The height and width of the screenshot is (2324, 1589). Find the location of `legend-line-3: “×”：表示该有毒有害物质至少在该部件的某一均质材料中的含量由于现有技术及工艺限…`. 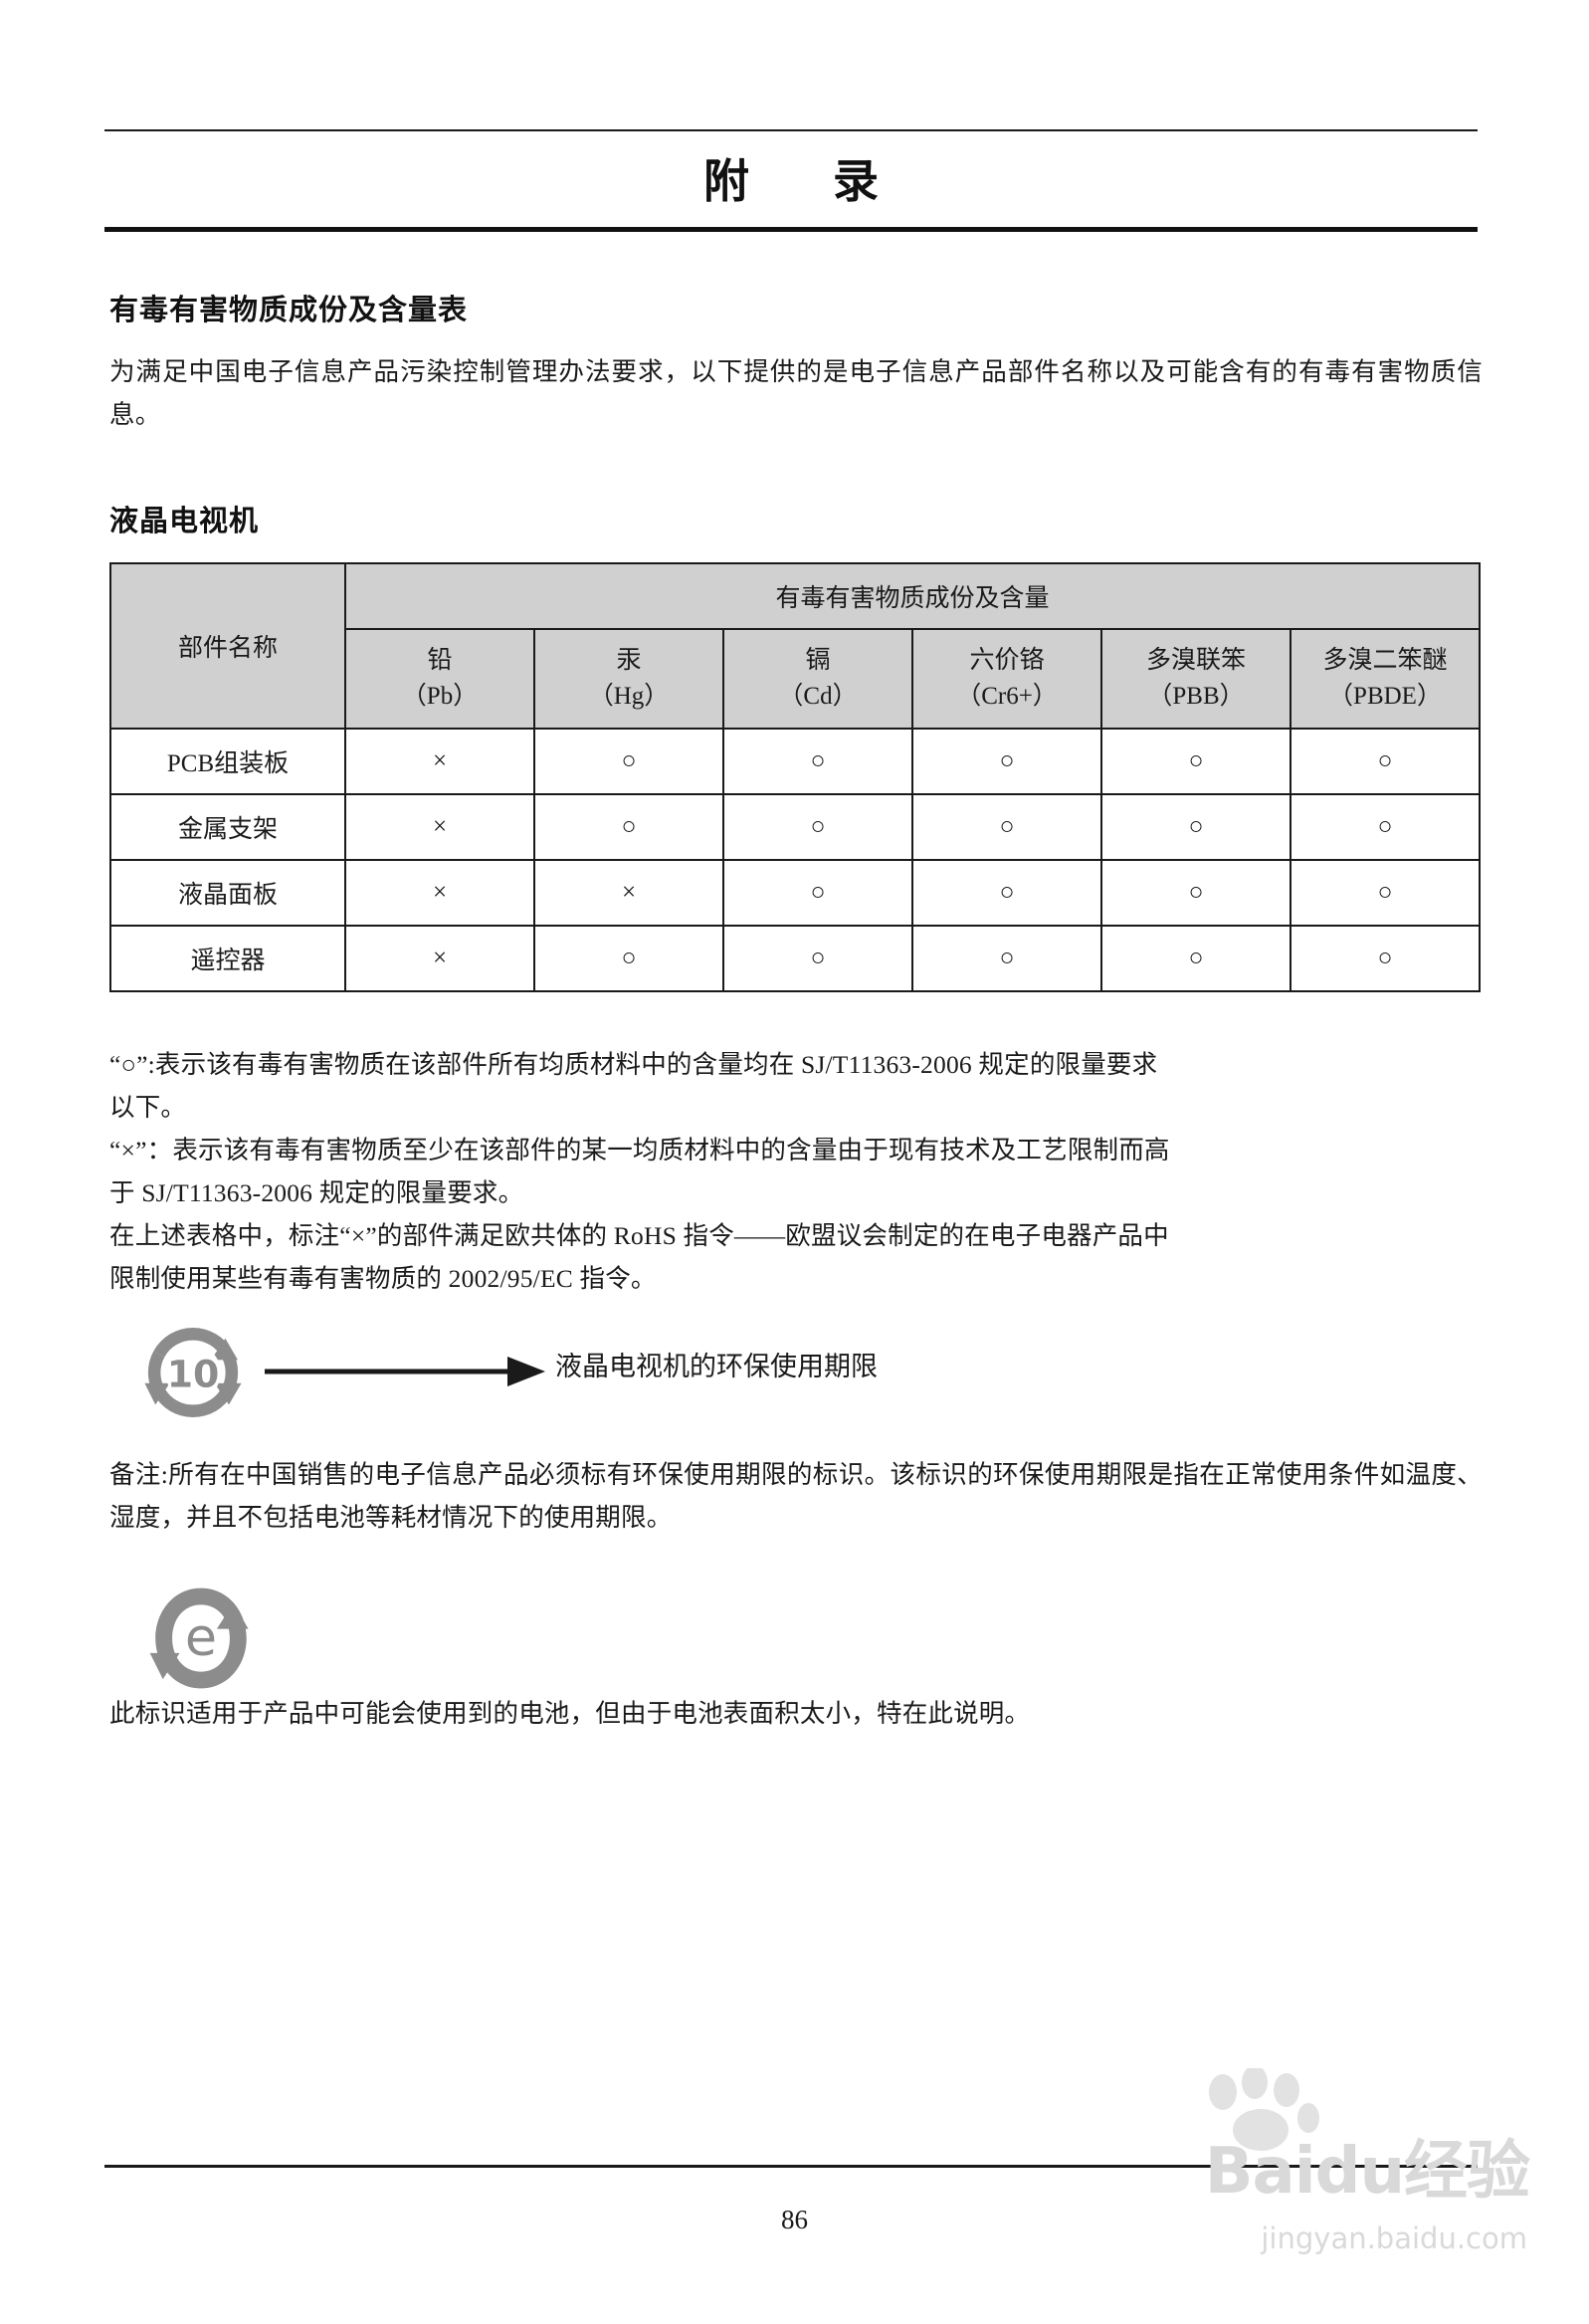

legend-line-3: “×”：表示该有毒有害物质至少在该部件的某一均质材料中的含量由于现有技术及工艺限… is located at coordinates (639, 1150).